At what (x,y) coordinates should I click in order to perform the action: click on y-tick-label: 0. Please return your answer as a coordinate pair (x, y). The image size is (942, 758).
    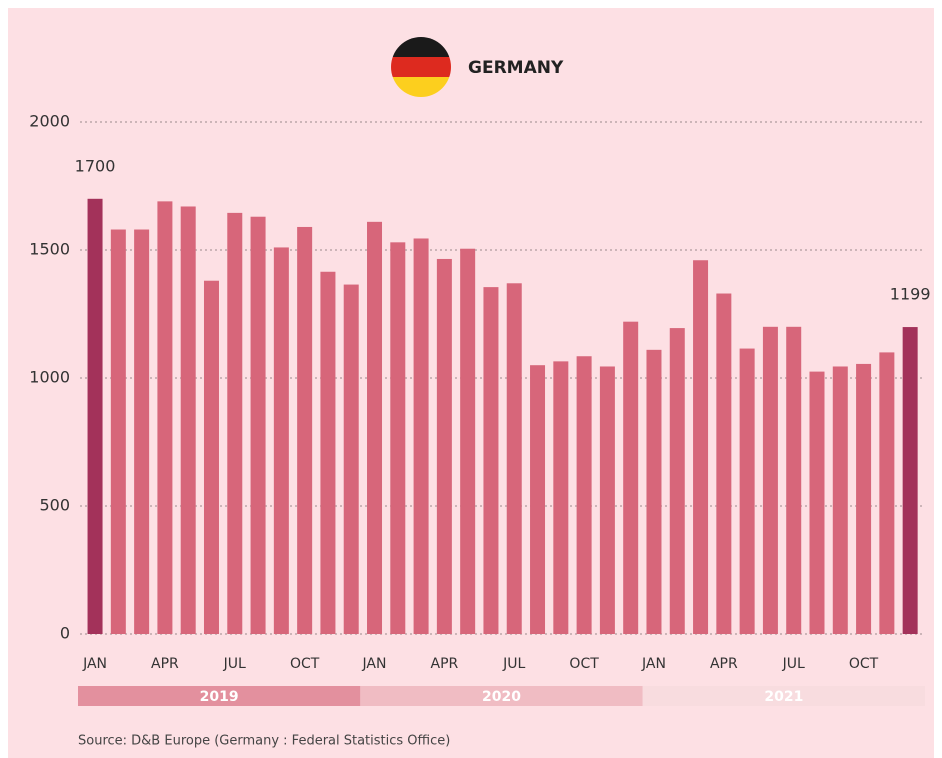
    Looking at the image, I should click on (65, 633).